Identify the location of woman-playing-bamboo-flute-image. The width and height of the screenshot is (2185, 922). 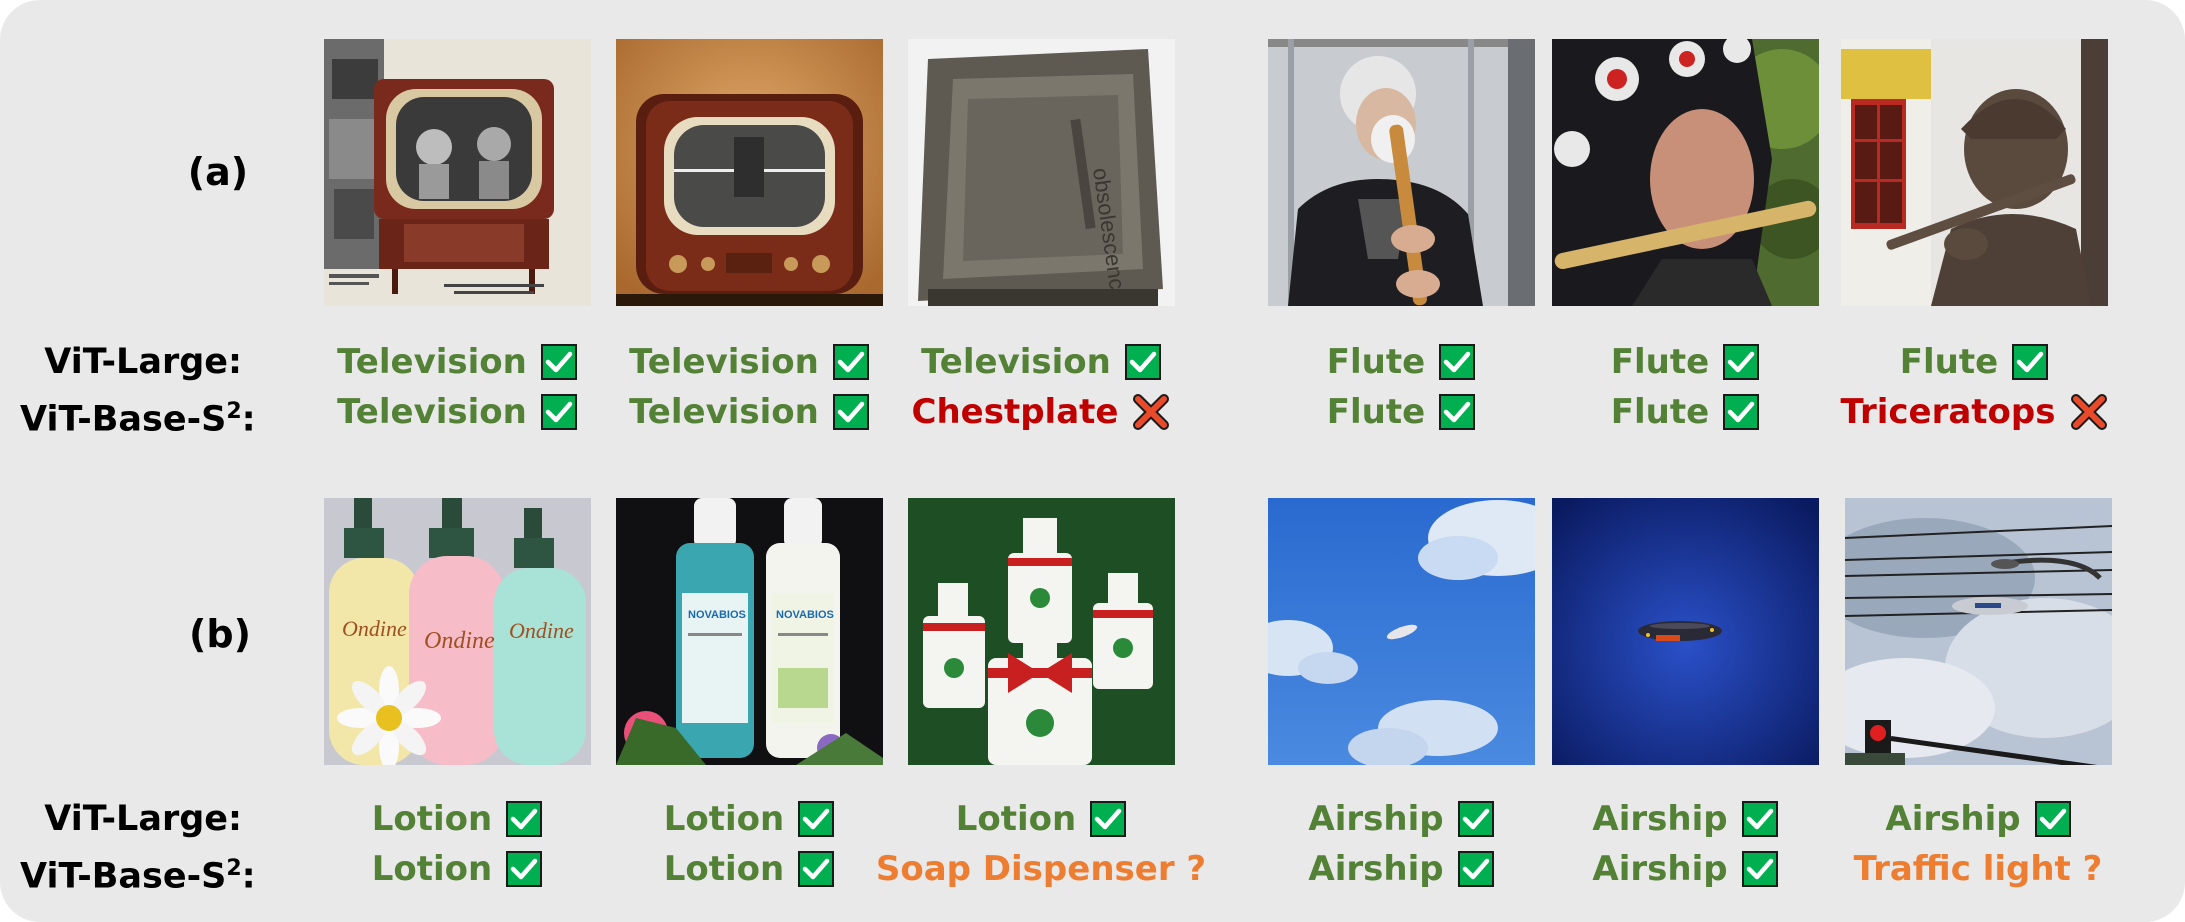
(1685, 172).